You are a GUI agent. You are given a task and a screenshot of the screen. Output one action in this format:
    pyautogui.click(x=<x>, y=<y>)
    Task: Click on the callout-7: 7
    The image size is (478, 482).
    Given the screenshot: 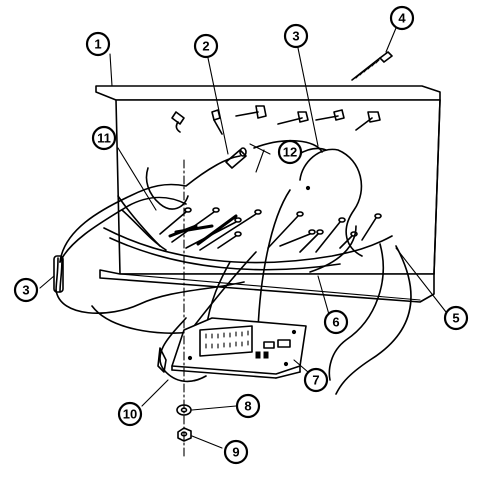 What is the action you would take?
    pyautogui.click(x=316, y=380)
    